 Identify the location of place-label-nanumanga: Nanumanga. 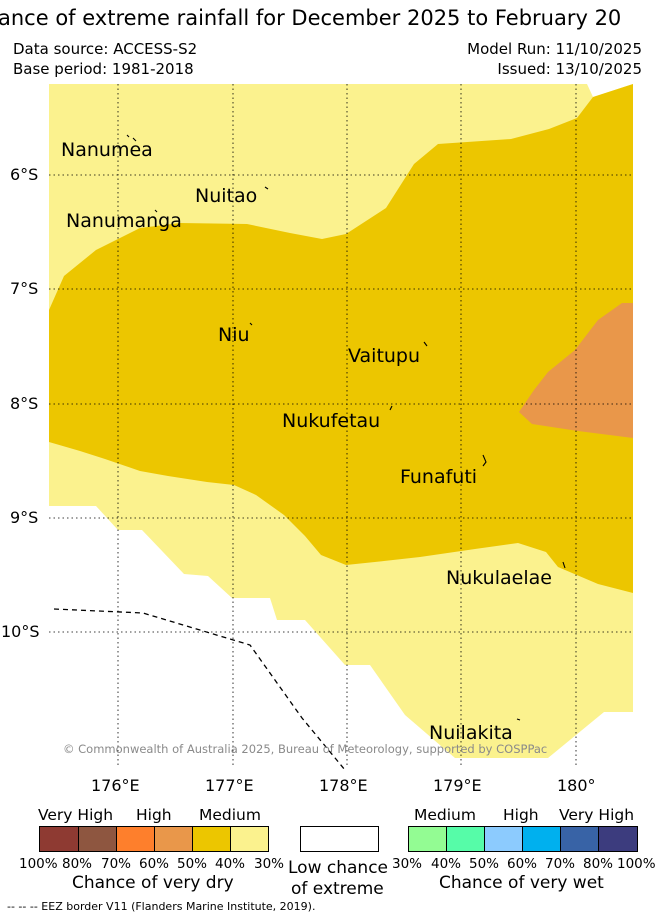
(124, 221).